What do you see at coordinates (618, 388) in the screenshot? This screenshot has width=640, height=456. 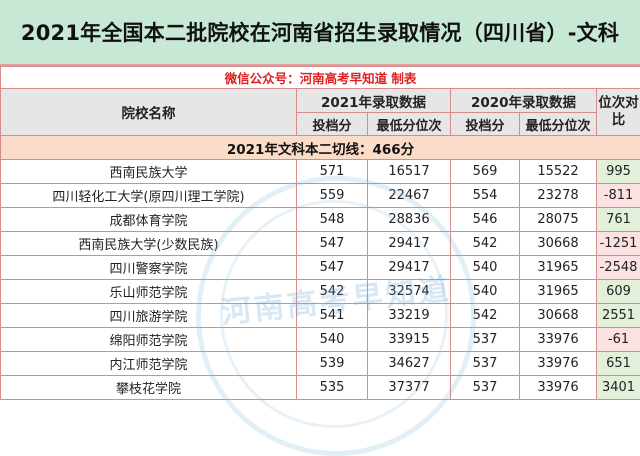 I see `rank-diff-cell: 3401` at bounding box center [618, 388].